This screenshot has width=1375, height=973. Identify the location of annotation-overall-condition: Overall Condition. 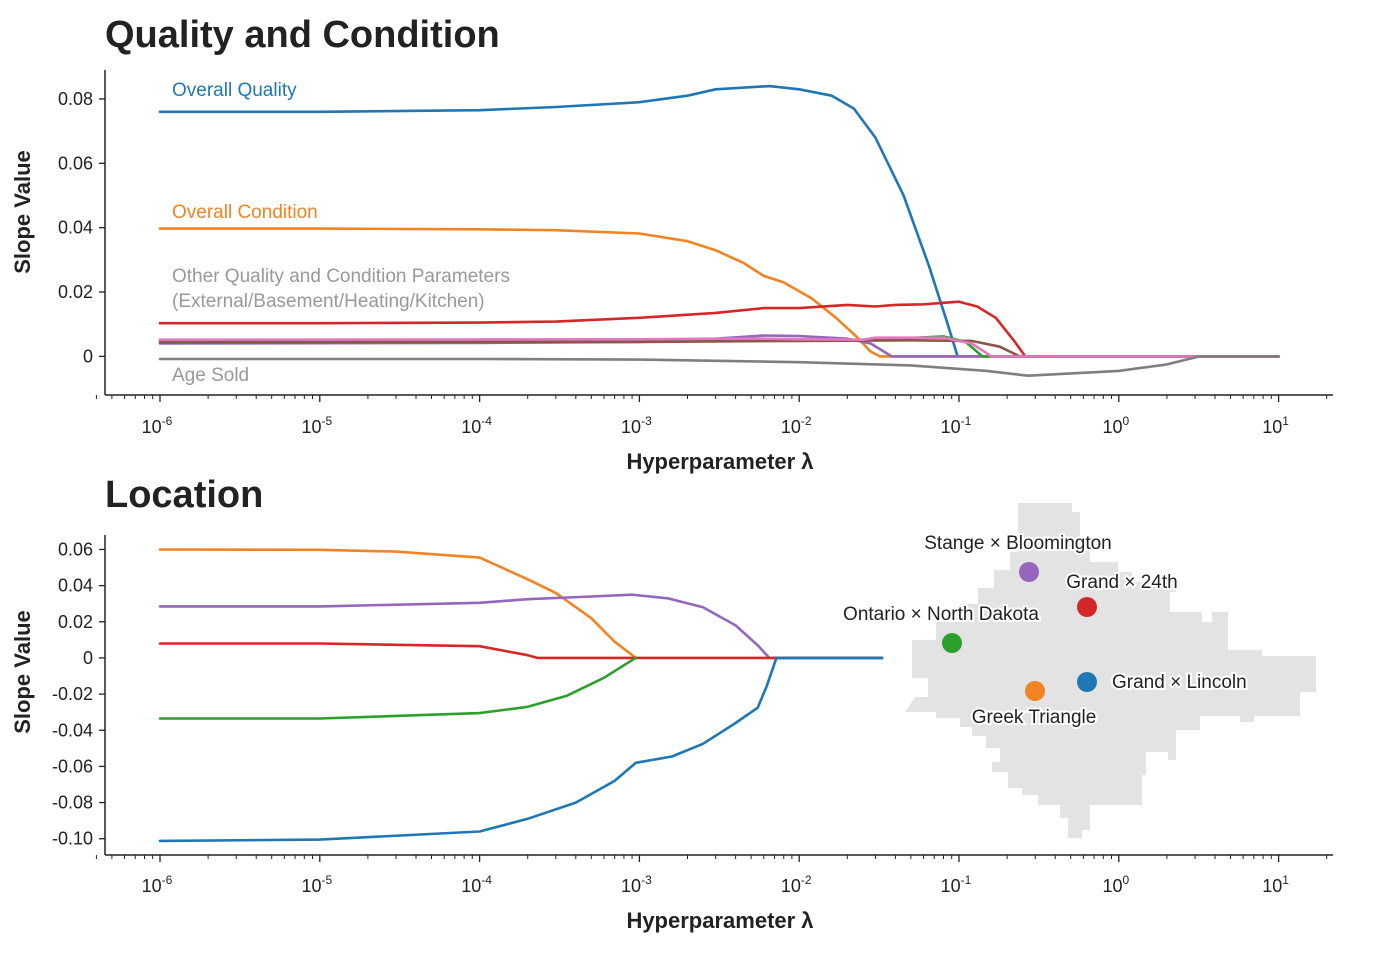
(245, 212).